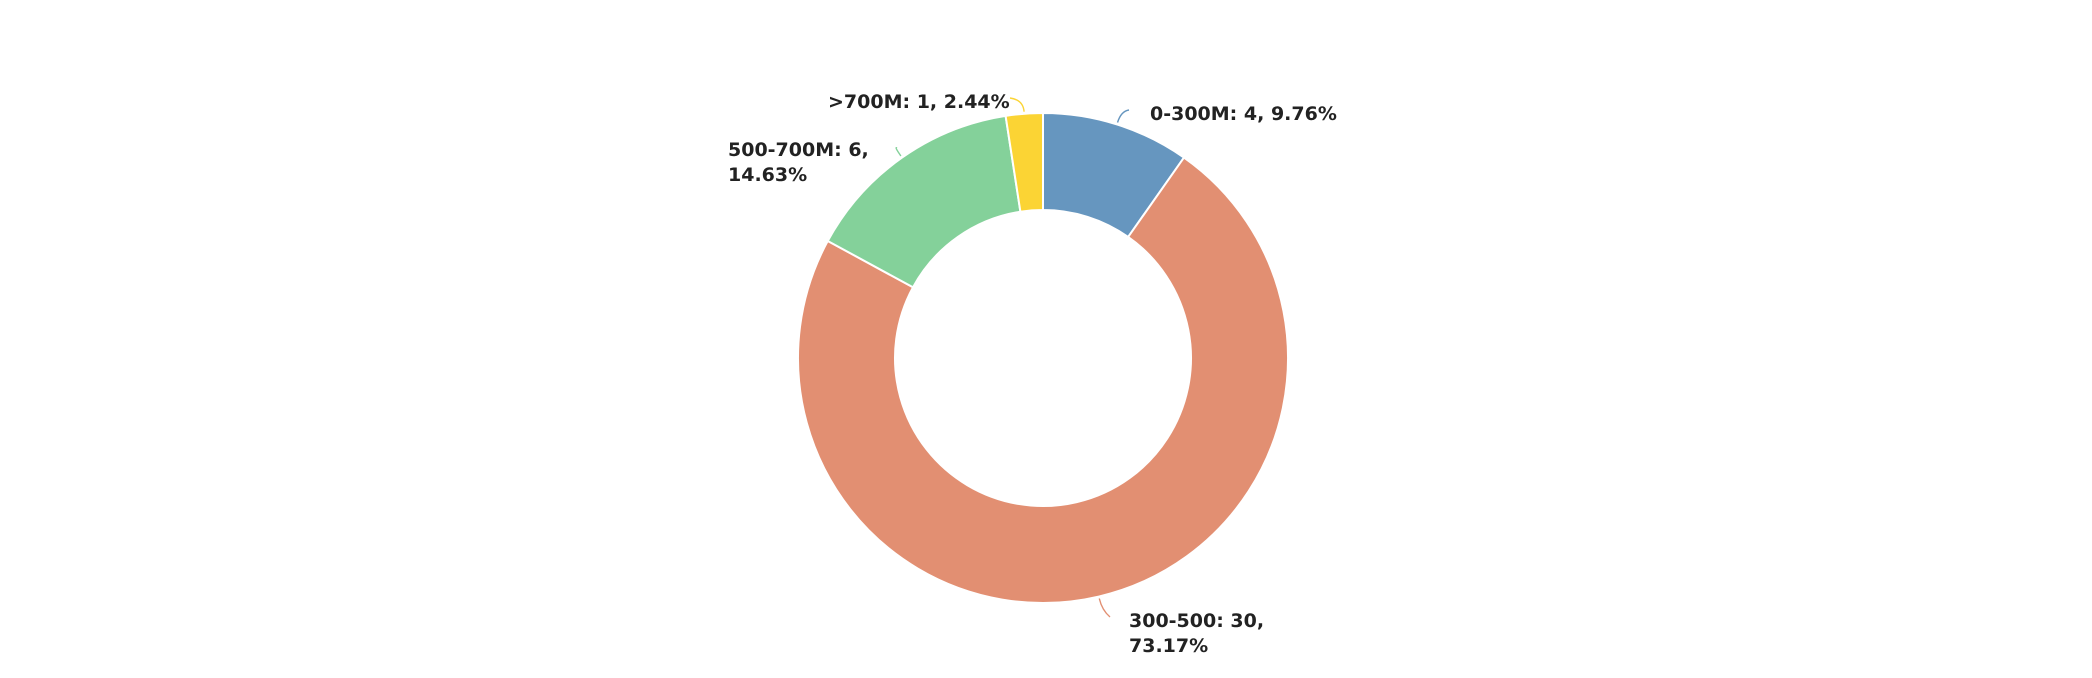  Describe the element at coordinates (798, 162) in the screenshot. I see `slice-label: 500-700M: 6, 14.63%` at that location.